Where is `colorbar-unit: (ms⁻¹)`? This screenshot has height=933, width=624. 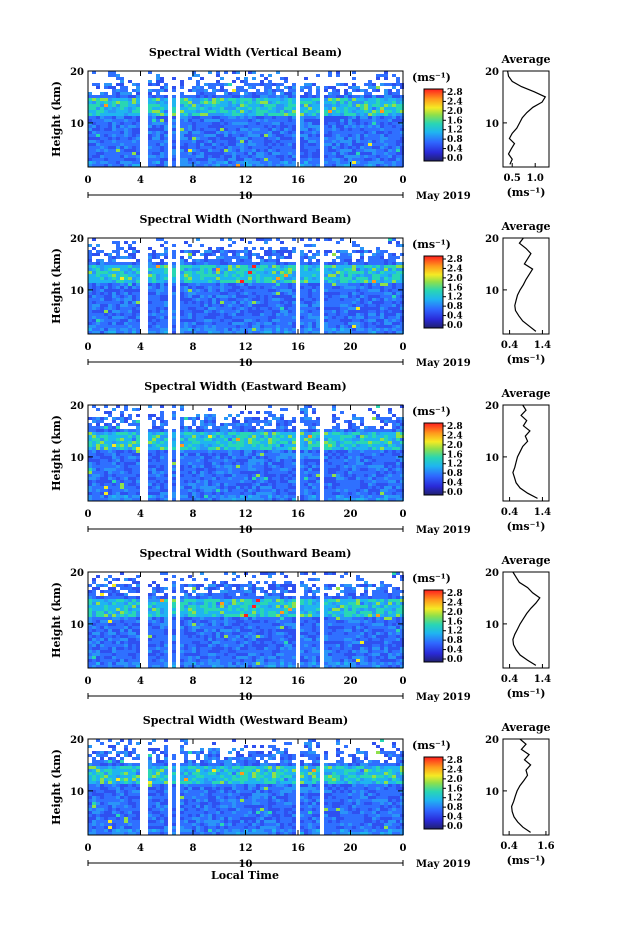 colorbar-unit: (ms⁻¹) is located at coordinates (431, 77).